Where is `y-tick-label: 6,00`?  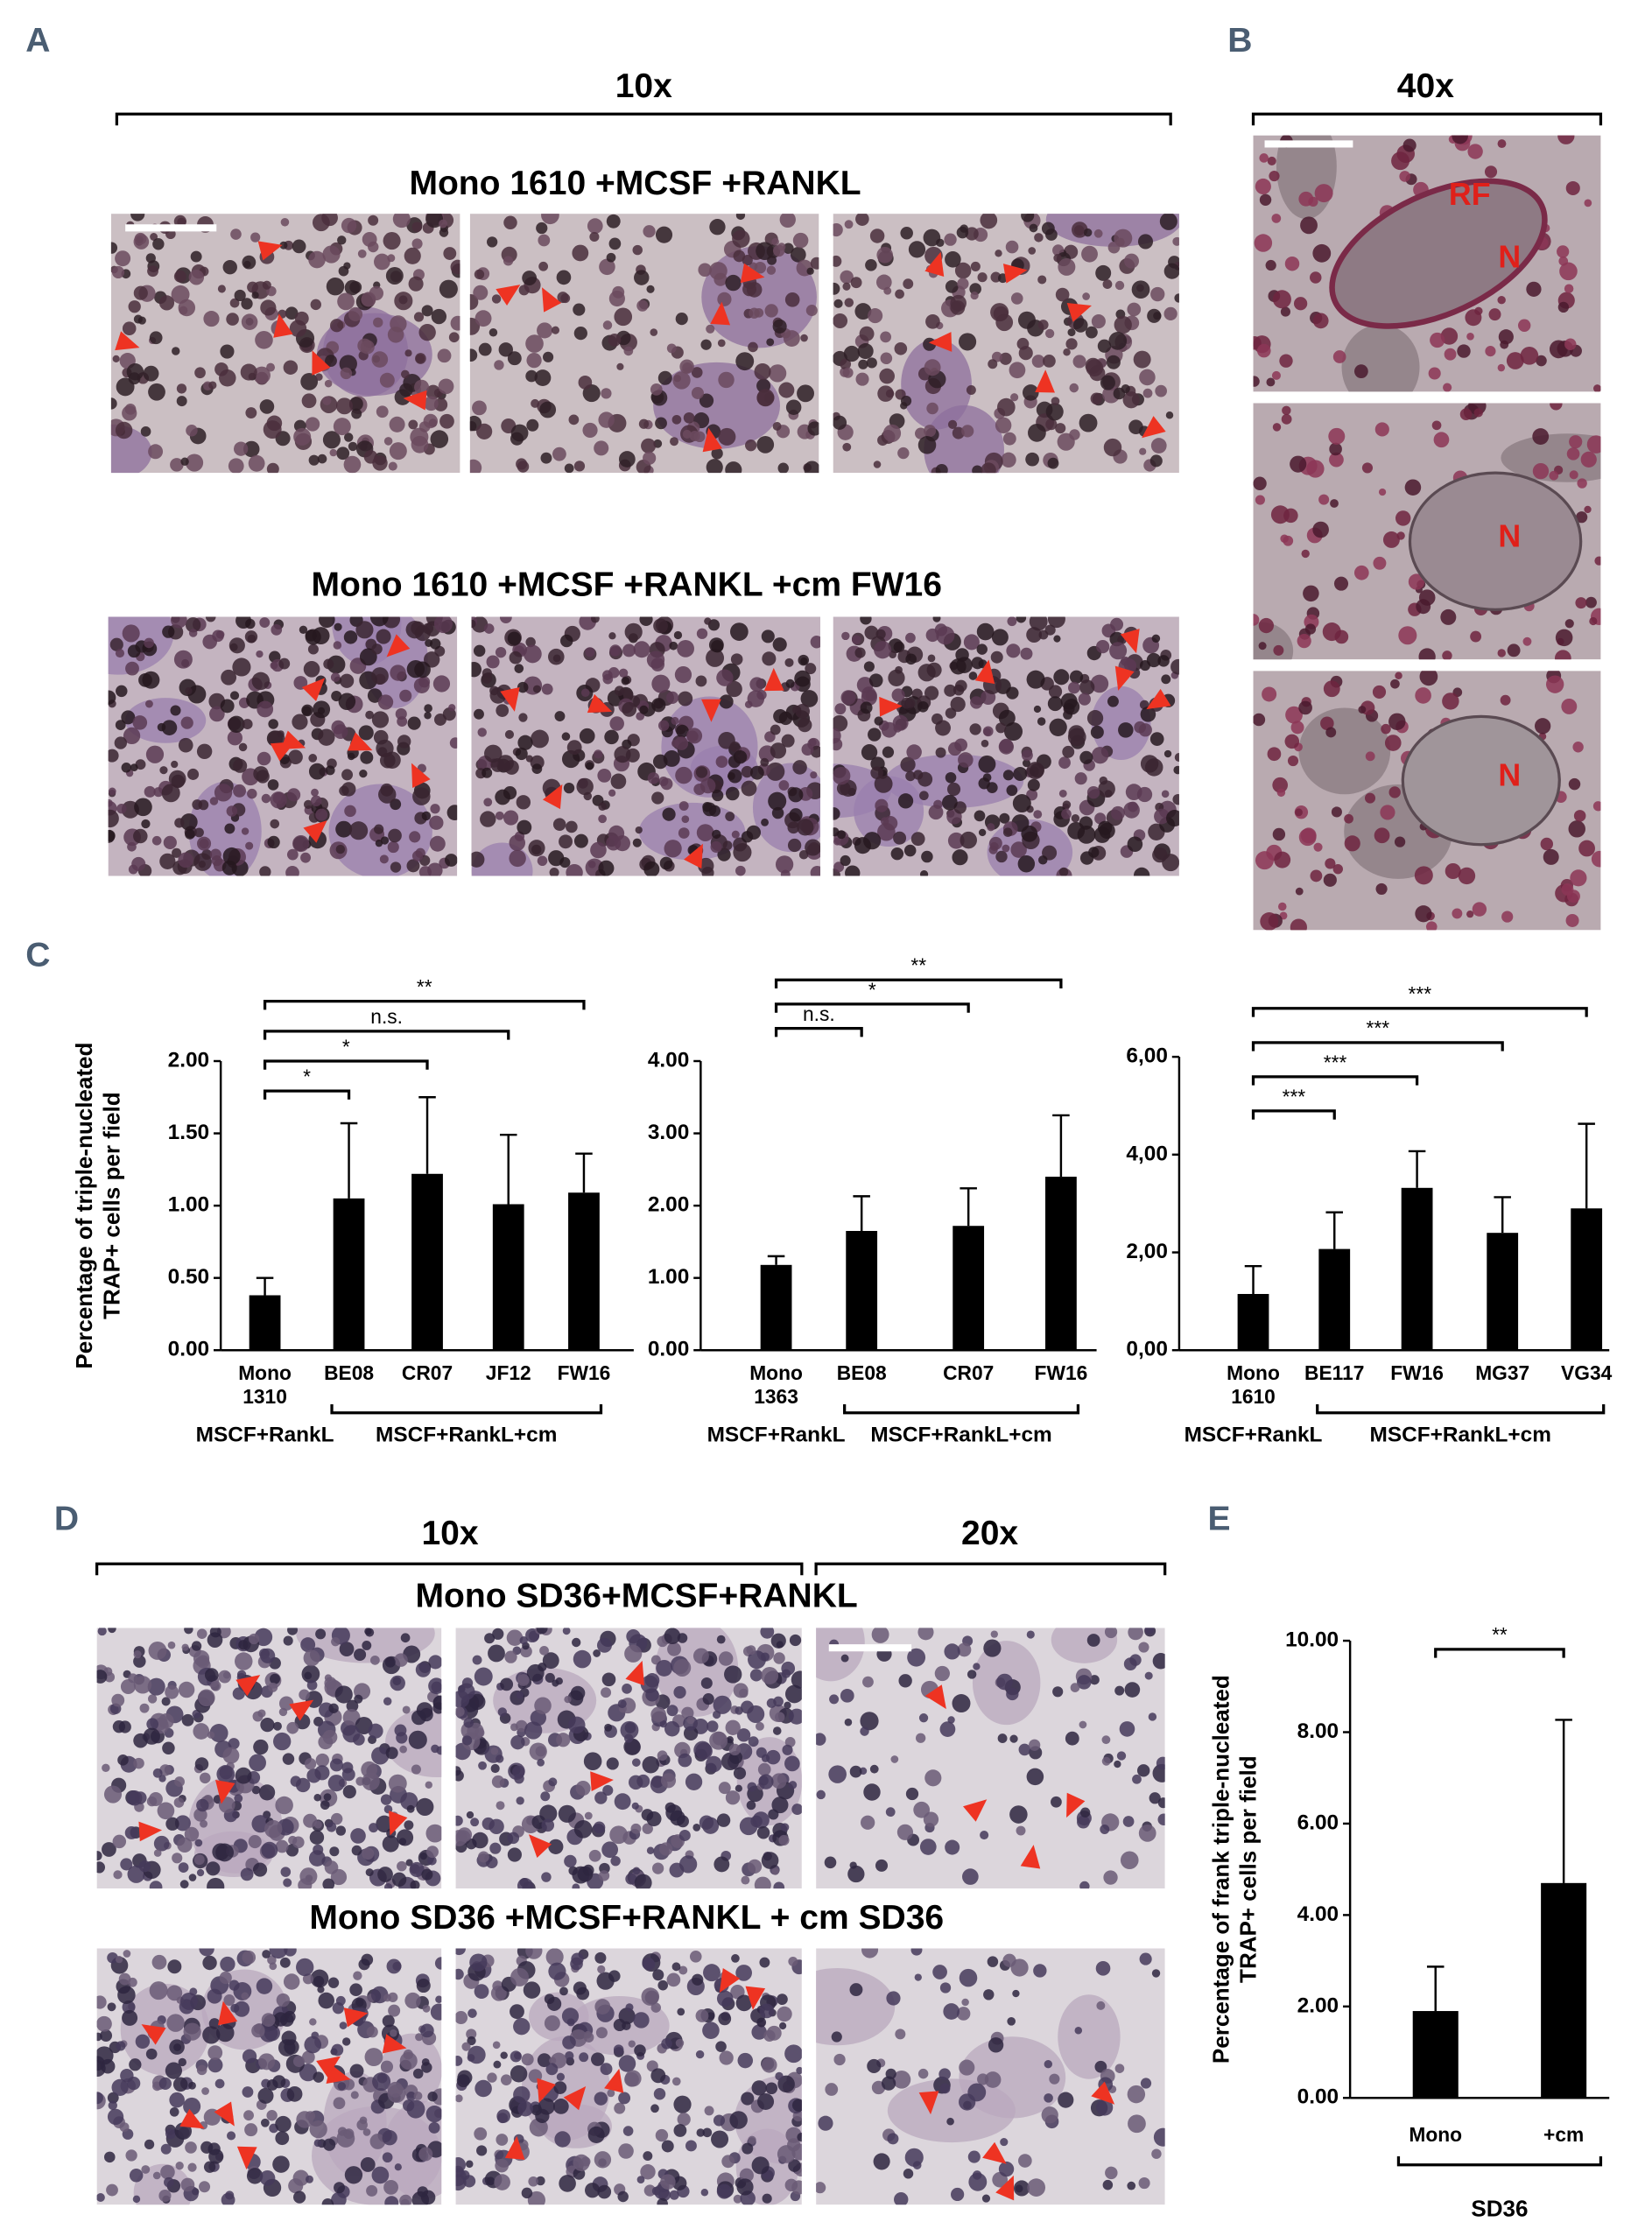
y-tick-label: 6,00 is located at coordinates (1147, 1056).